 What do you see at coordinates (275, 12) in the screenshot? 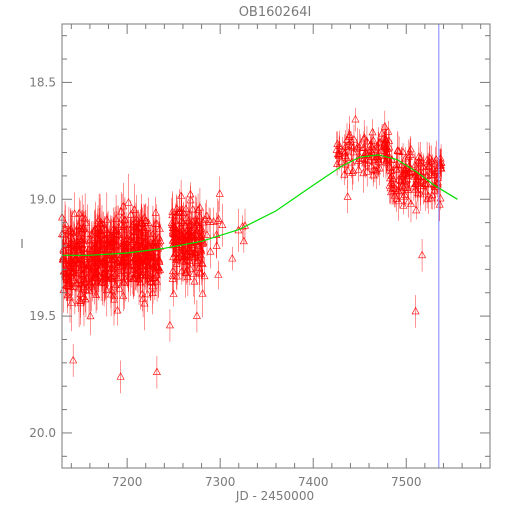
I see `chart-title: OB160264I` at bounding box center [275, 12].